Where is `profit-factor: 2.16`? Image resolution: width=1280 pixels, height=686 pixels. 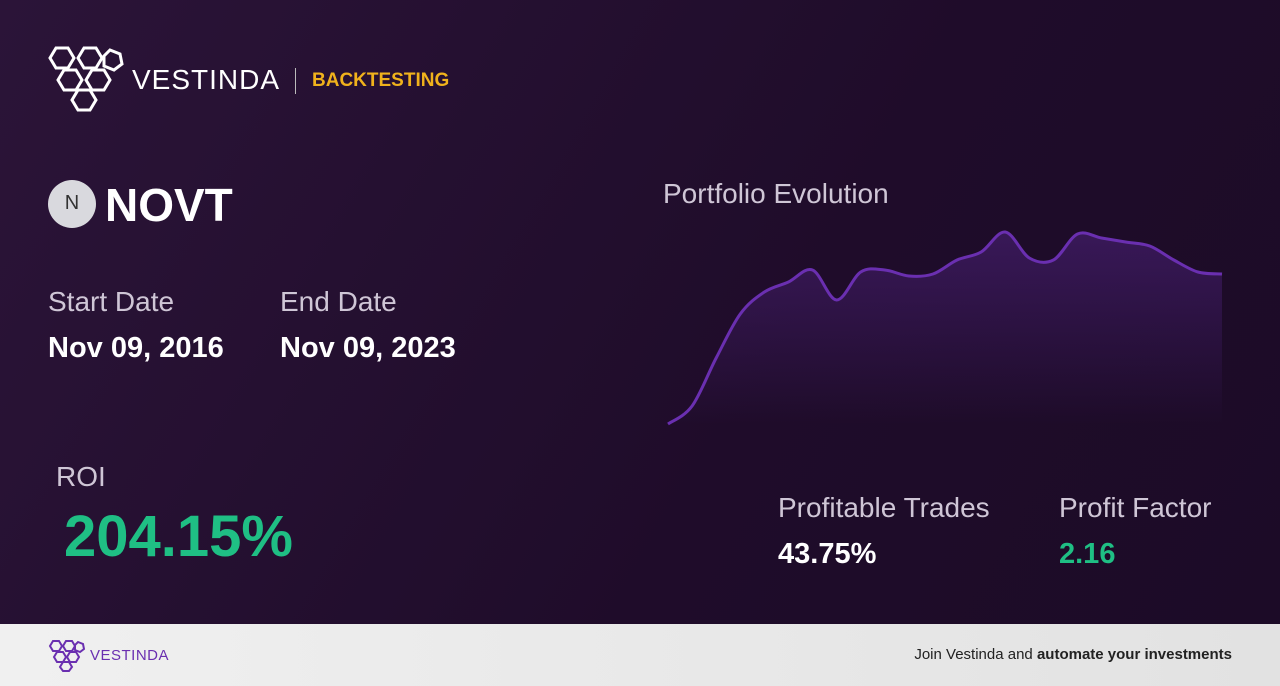
profit-factor: 2.16 is located at coordinates (1087, 554).